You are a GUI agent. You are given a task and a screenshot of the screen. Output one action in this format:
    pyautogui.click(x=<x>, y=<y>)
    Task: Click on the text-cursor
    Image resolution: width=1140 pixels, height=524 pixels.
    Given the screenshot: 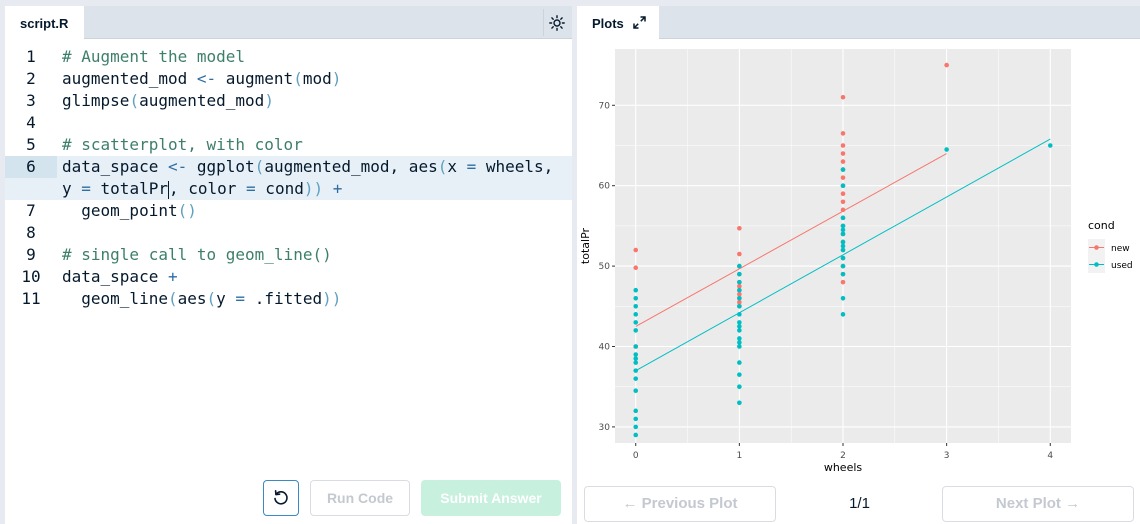 What is the action you would take?
    pyautogui.click(x=168, y=189)
    